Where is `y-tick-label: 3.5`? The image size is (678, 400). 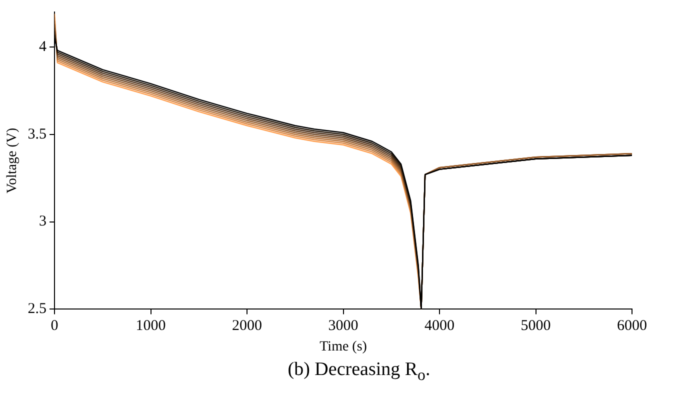 y-tick-label: 3.5 is located at coordinates (37, 134).